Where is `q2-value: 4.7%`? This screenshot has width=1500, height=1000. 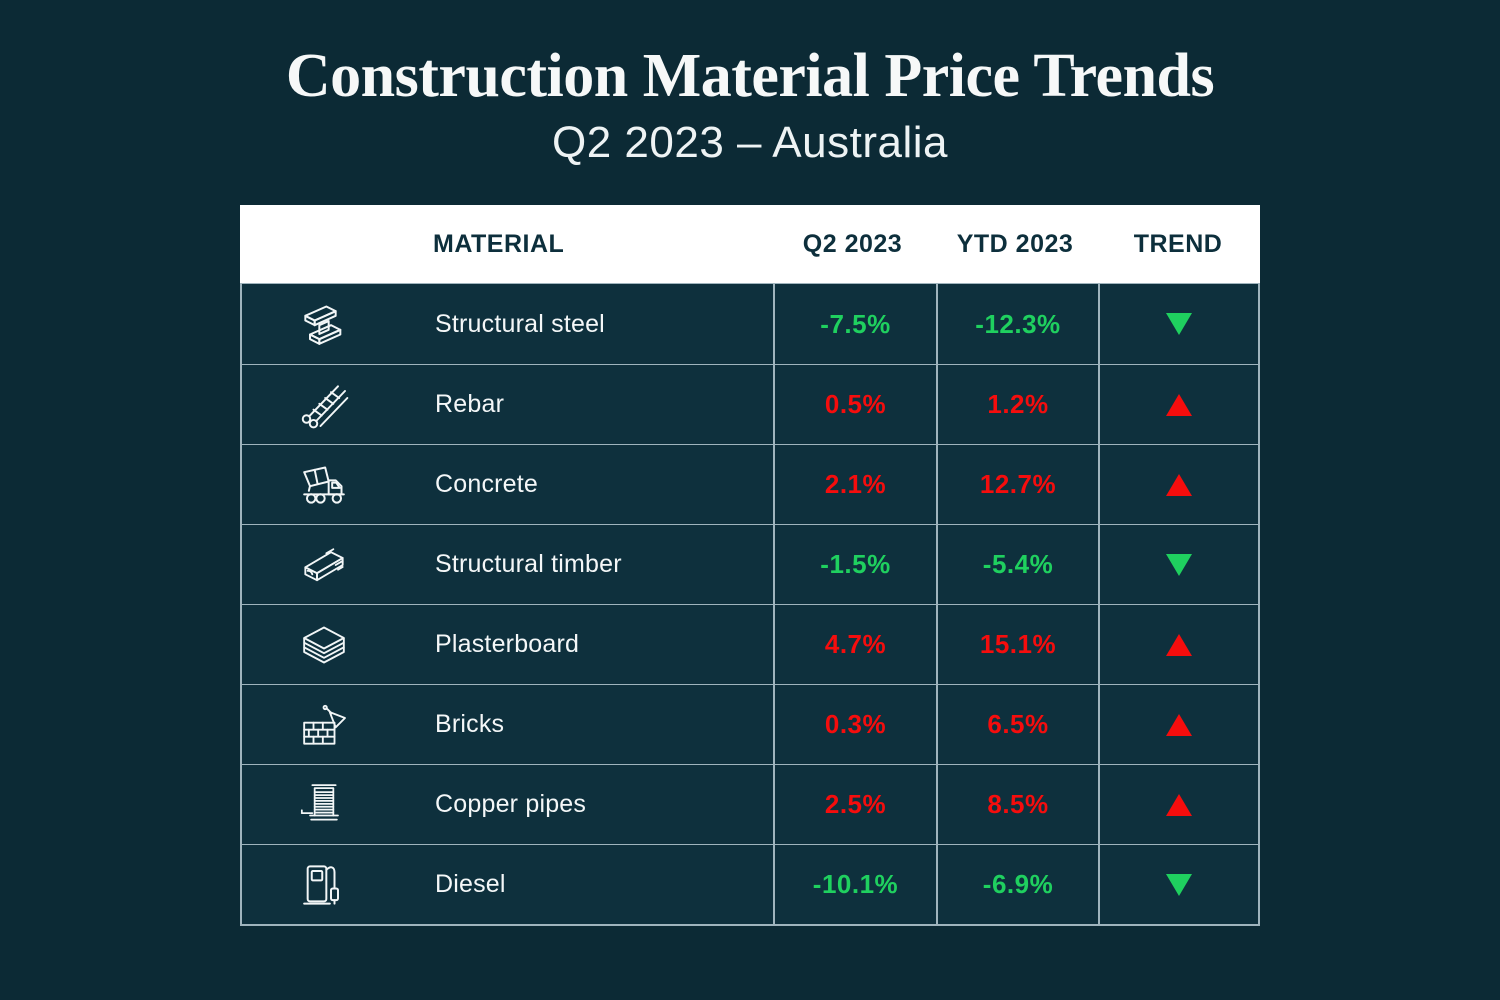 q2-value: 4.7% is located at coordinates (855, 644).